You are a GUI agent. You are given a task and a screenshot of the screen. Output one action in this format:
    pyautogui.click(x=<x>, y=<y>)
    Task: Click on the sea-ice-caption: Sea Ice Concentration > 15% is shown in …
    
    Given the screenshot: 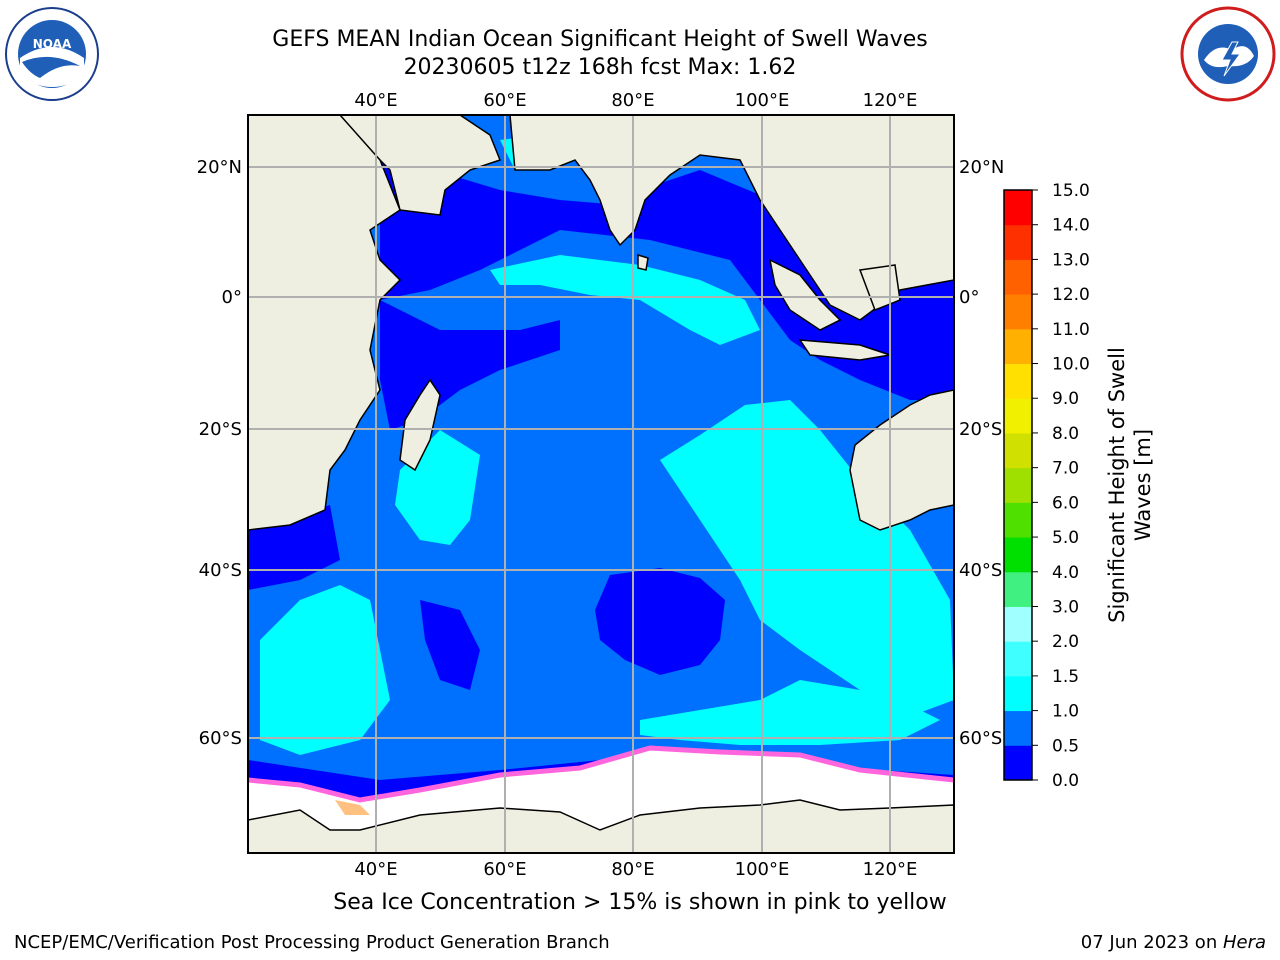 What is the action you would take?
    pyautogui.click(x=640, y=902)
    